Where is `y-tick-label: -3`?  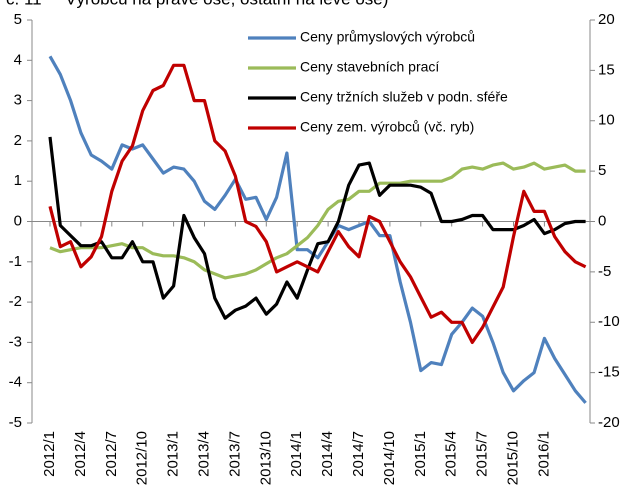
y-tick-label: -3 is located at coordinates (15, 341).